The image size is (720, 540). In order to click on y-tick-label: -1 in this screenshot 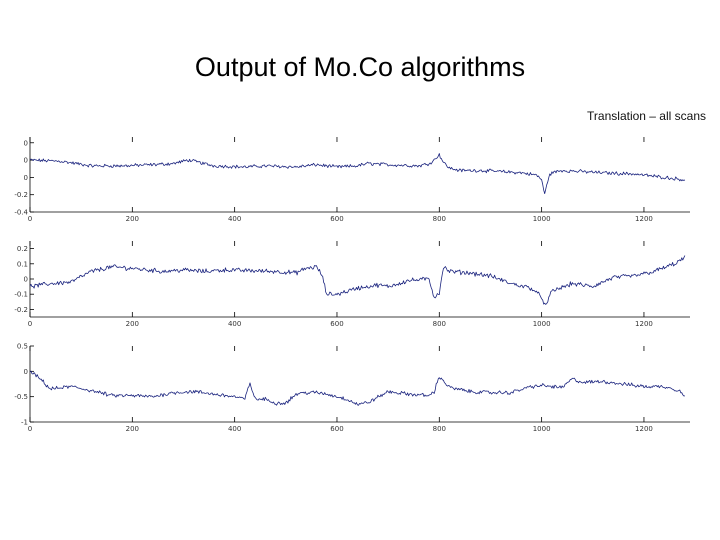, I will do `click(24, 423)`.